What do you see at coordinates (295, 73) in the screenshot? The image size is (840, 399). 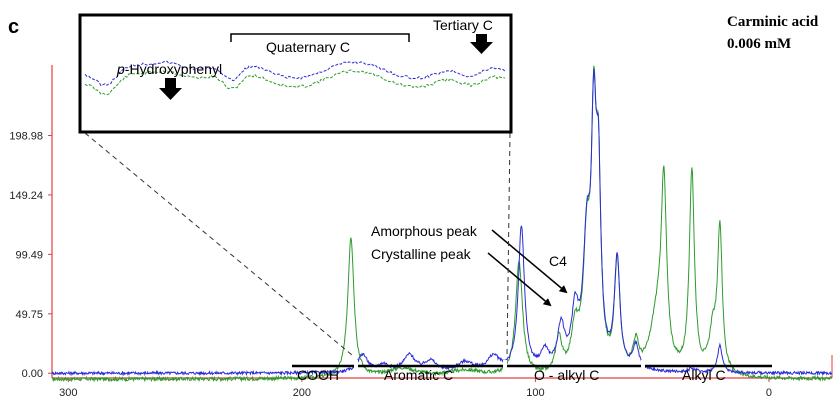 I see `inset-blue-trace` at bounding box center [295, 73].